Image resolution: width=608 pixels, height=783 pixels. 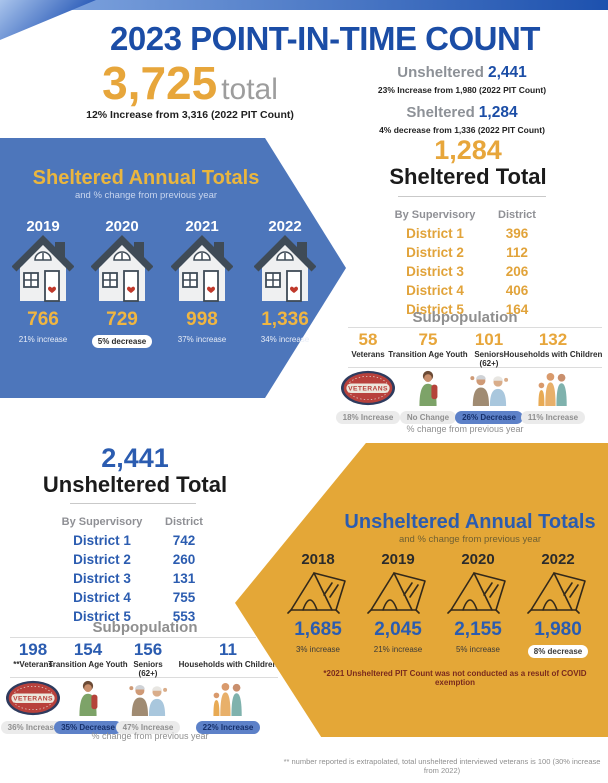 I want to click on sheltered-annual-title: Sheltered Annual Totals, so click(x=146, y=178).